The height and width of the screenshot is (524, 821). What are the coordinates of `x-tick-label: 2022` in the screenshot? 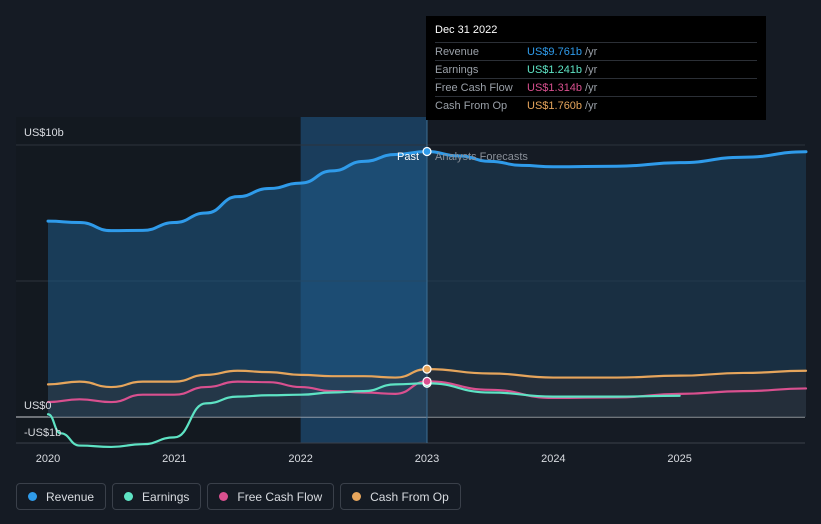 It's located at (300, 459).